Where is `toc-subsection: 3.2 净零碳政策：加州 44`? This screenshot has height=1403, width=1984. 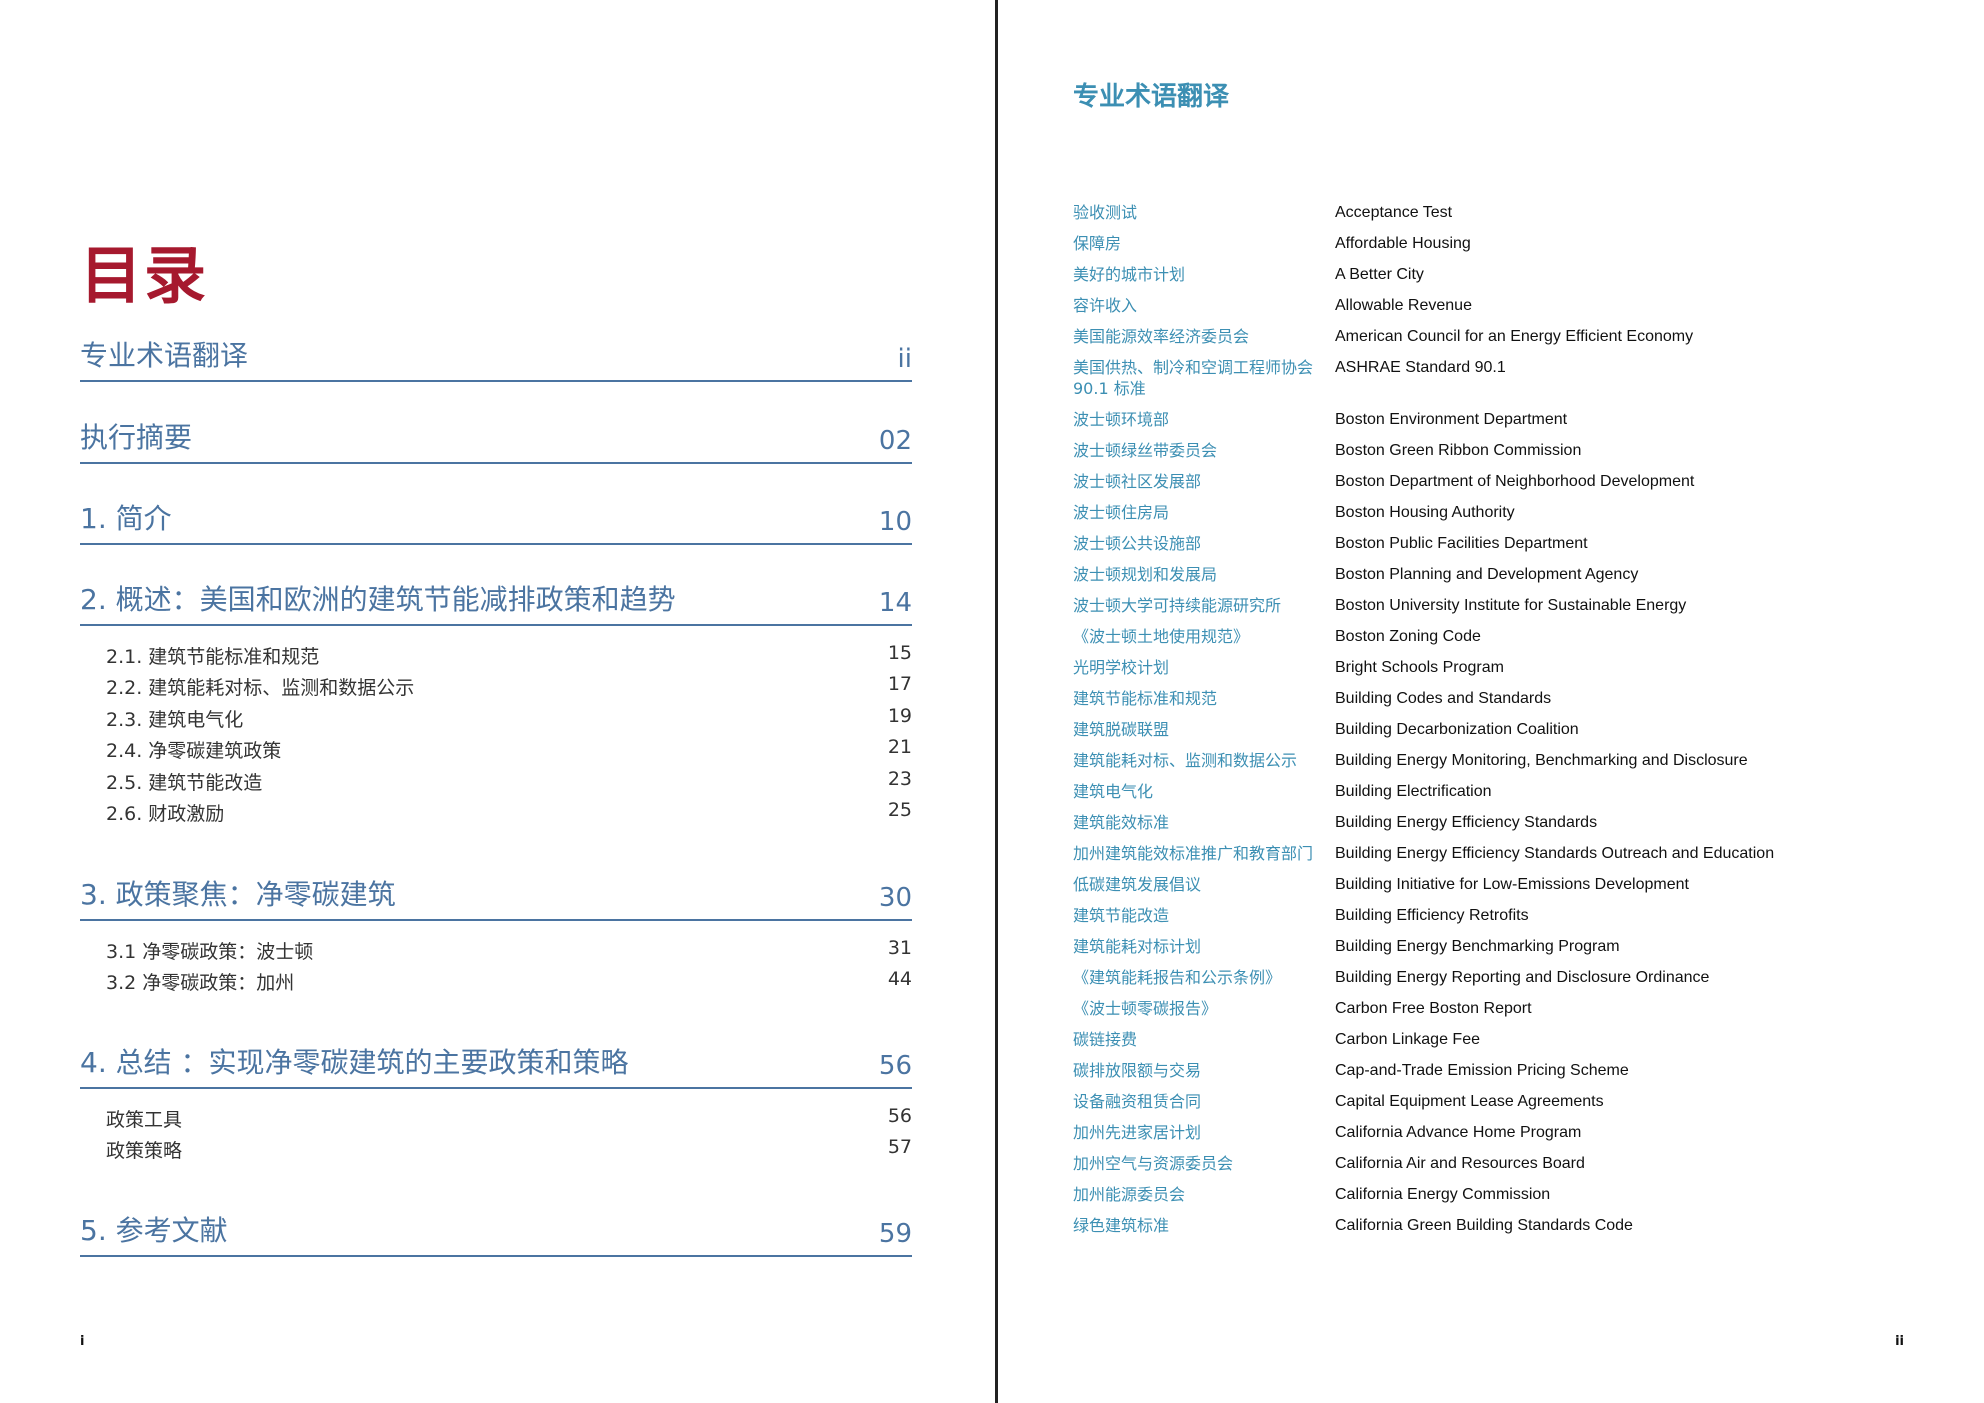 toc-subsection: 3.2 净零碳政策：加州 44 is located at coordinates (509, 983).